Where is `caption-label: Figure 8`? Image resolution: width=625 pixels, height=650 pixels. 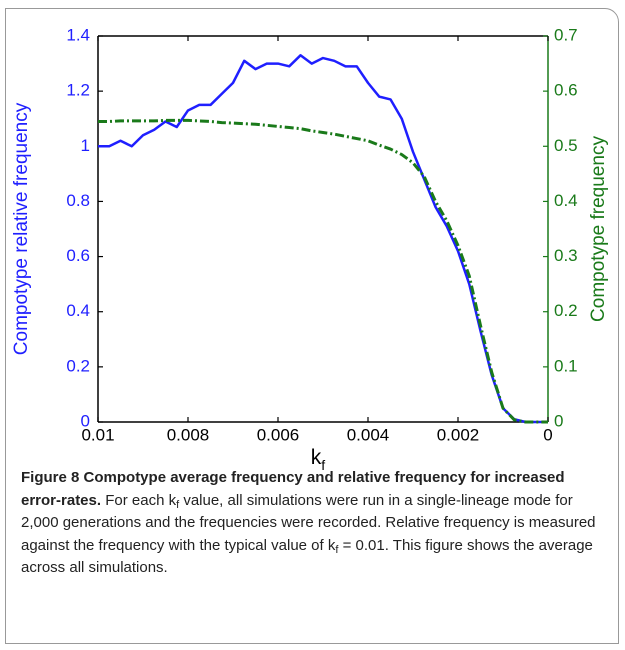
caption-label: Figure 8 is located at coordinates (50, 477).